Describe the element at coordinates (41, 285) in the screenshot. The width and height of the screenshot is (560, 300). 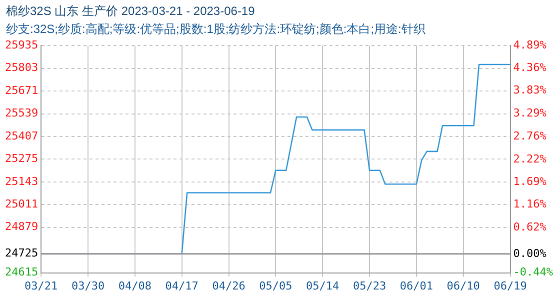
I see `x-tick-label: 03/21` at that location.